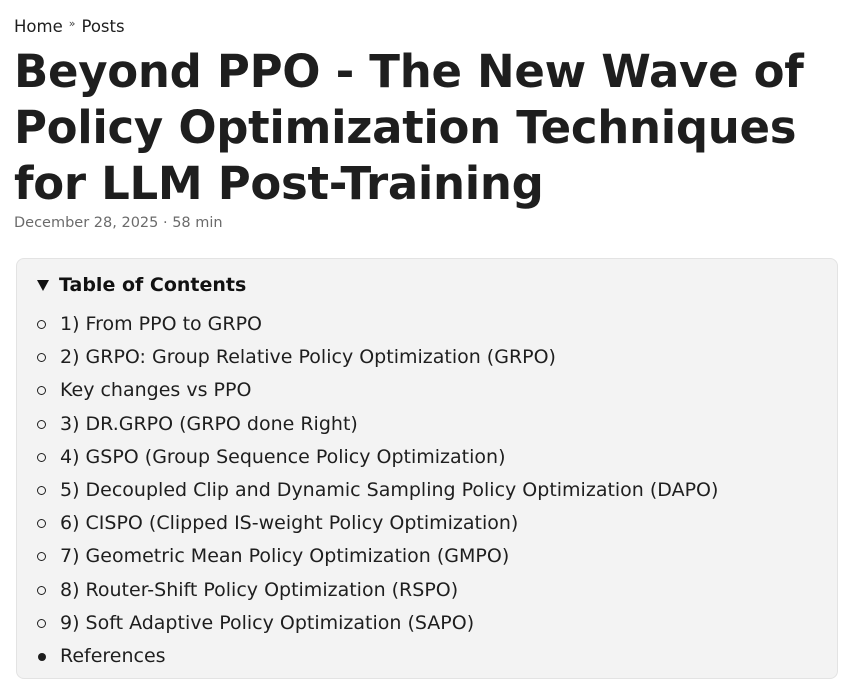 This screenshot has width=852, height=694. I want to click on toc-item: References, so click(367, 656).